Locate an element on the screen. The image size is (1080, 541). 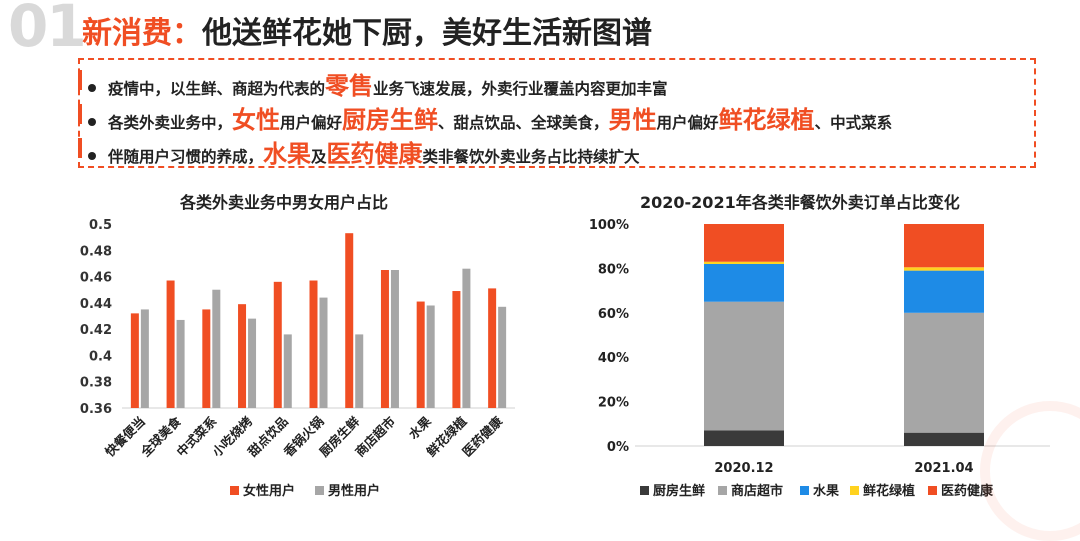
y-tick-label: 20% is located at coordinates (613, 403).